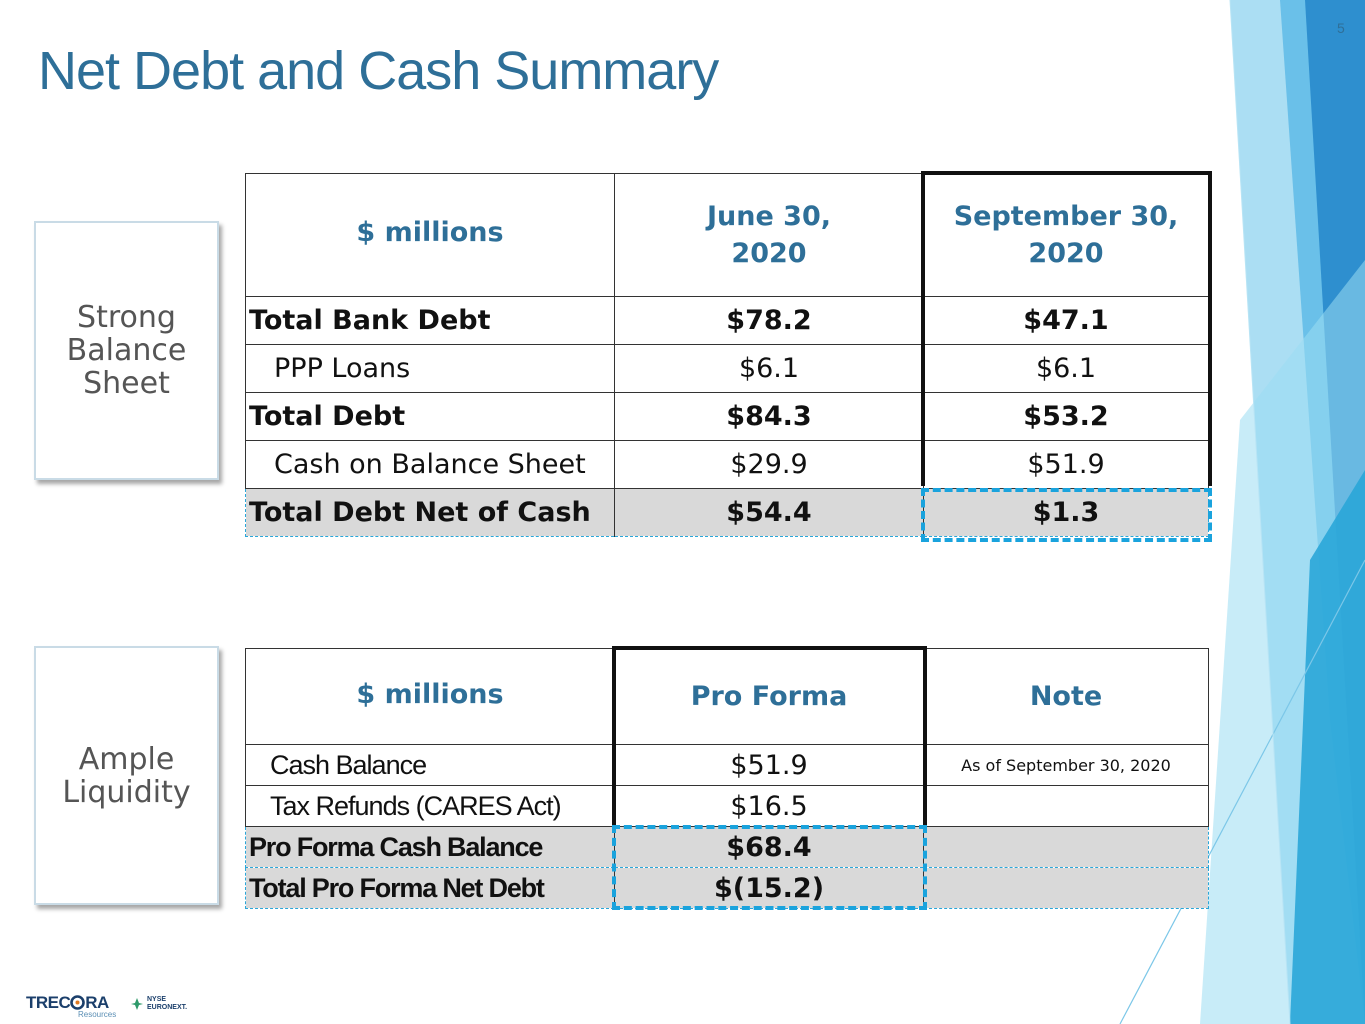  What do you see at coordinates (1066, 696) in the screenshot?
I see `header-note: Note` at bounding box center [1066, 696].